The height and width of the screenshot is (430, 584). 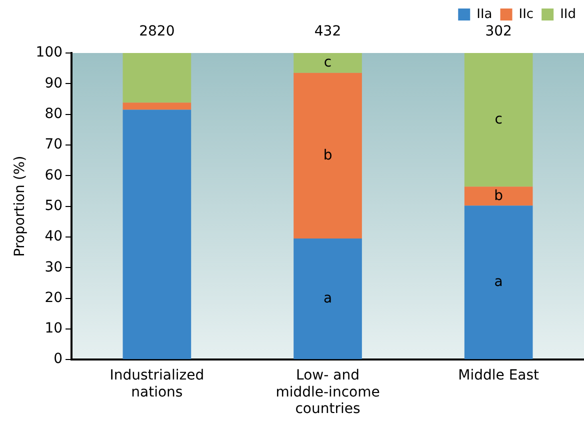 I want to click on y-axis-title: Proportion (%), so click(x=20, y=206).